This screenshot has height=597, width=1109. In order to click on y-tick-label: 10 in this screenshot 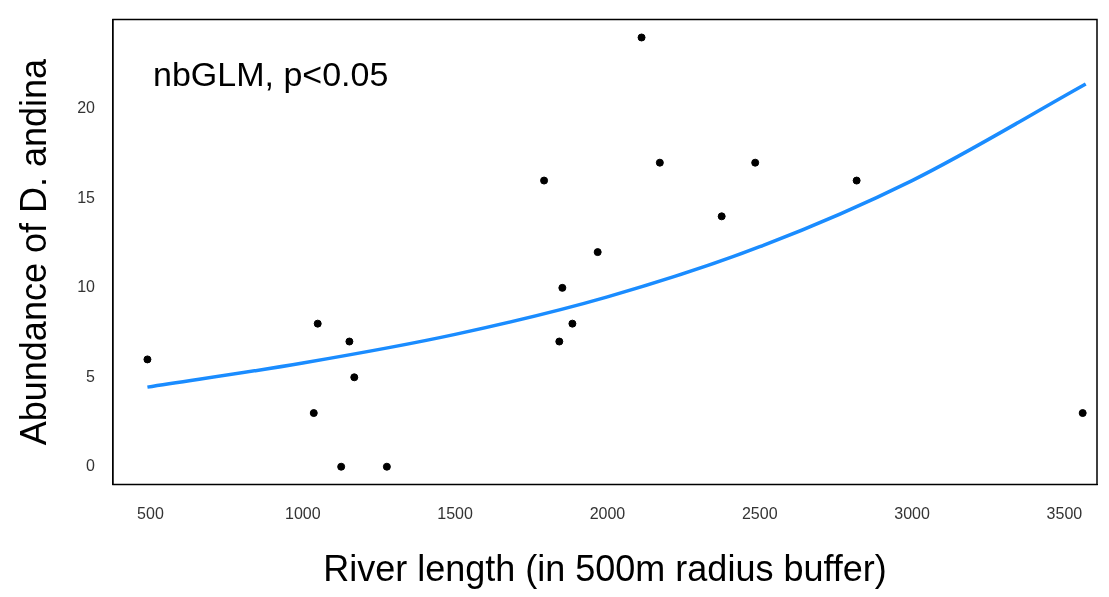, I will do `click(86, 287)`.